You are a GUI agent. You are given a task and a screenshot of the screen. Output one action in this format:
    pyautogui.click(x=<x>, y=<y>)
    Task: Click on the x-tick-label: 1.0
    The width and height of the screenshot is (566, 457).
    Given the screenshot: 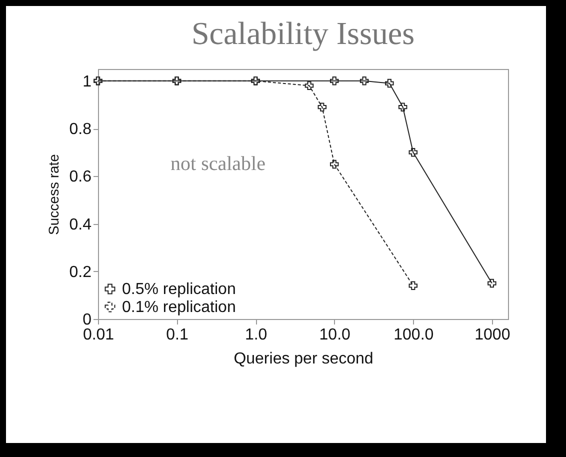 What is the action you would take?
    pyautogui.click(x=256, y=335)
    